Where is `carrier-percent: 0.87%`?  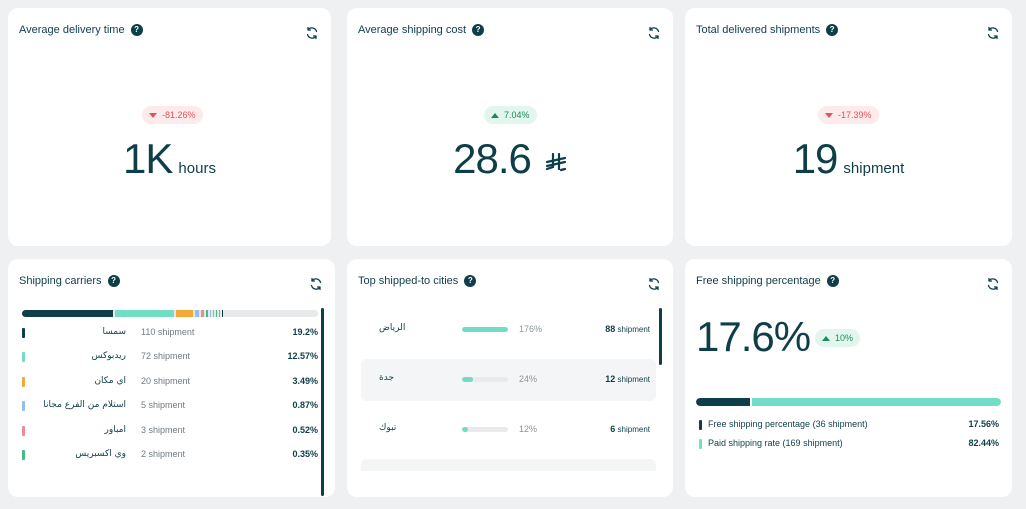 carrier-percent: 0.87% is located at coordinates (305, 405).